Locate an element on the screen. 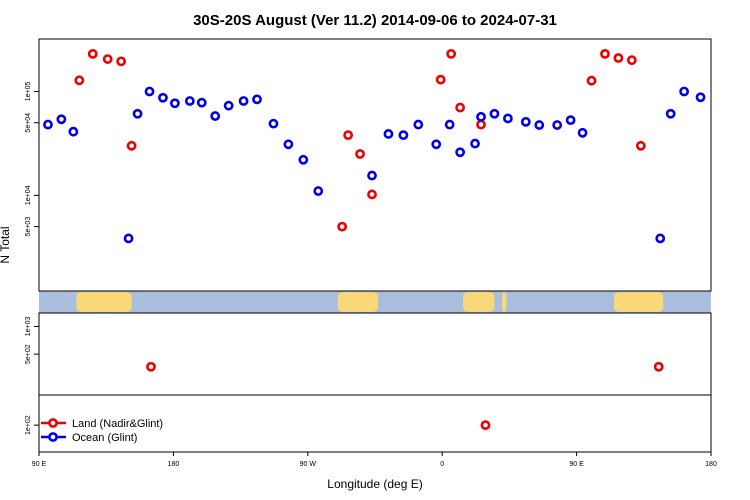 This screenshot has width=750, height=500. x-tick-label: 90 W is located at coordinates (308, 464).